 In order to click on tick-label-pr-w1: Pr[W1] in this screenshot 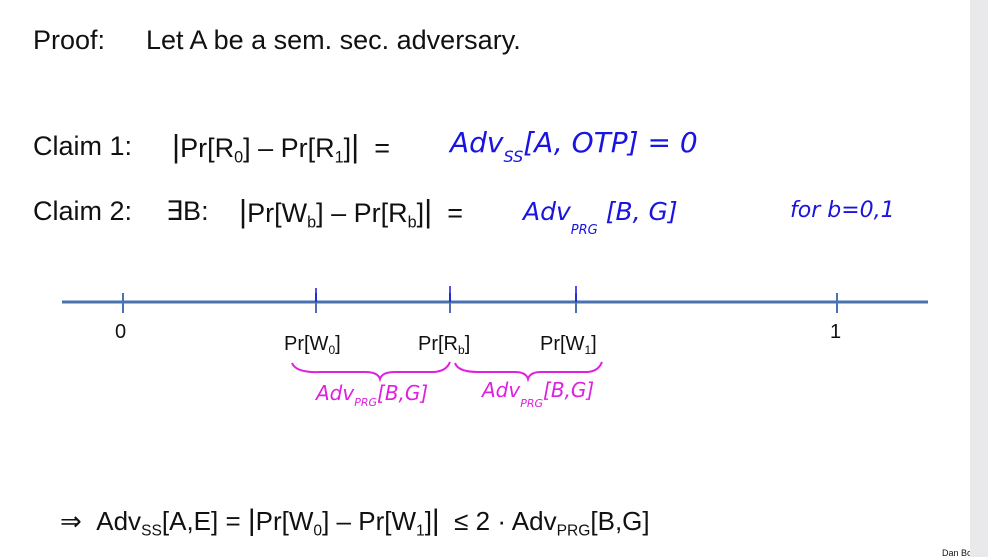, I will do `click(568, 345)`.